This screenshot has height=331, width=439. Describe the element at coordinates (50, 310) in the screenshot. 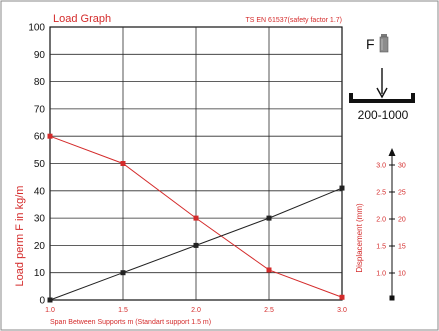

I see `x-tick-label: 1.0` at that location.